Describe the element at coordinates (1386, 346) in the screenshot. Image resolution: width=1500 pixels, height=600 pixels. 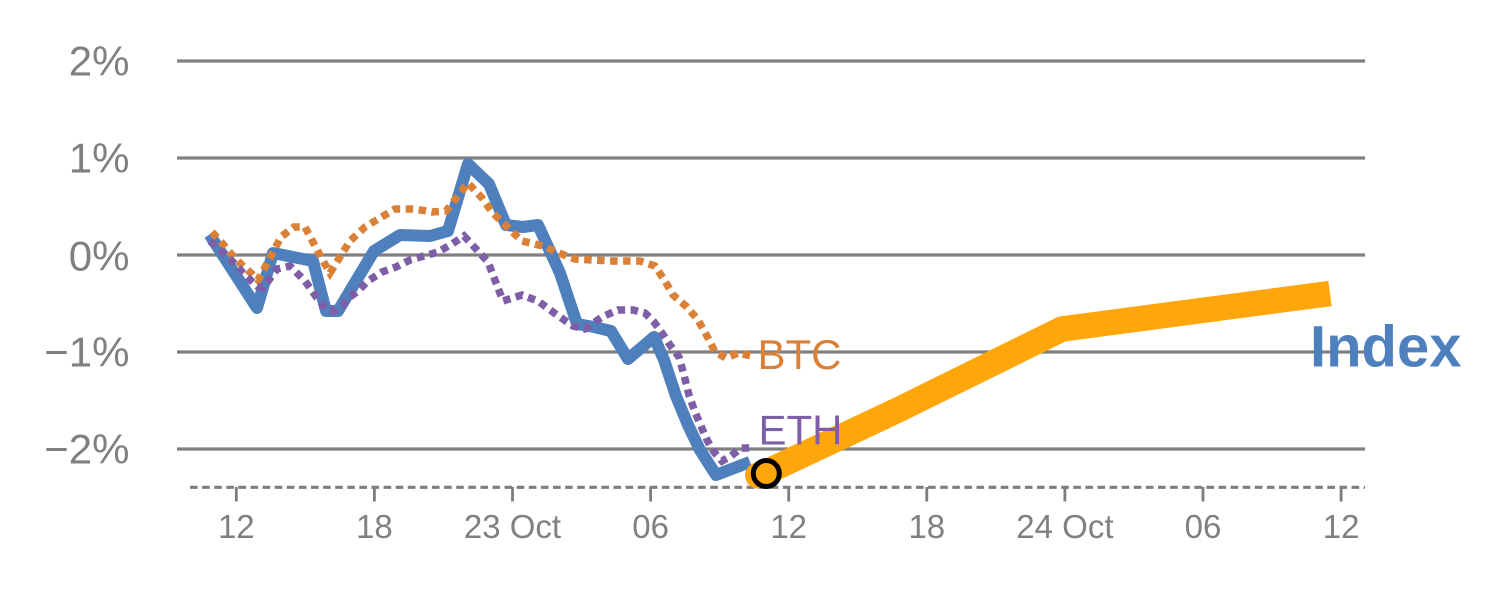
I see `svg-text: Index` at that location.